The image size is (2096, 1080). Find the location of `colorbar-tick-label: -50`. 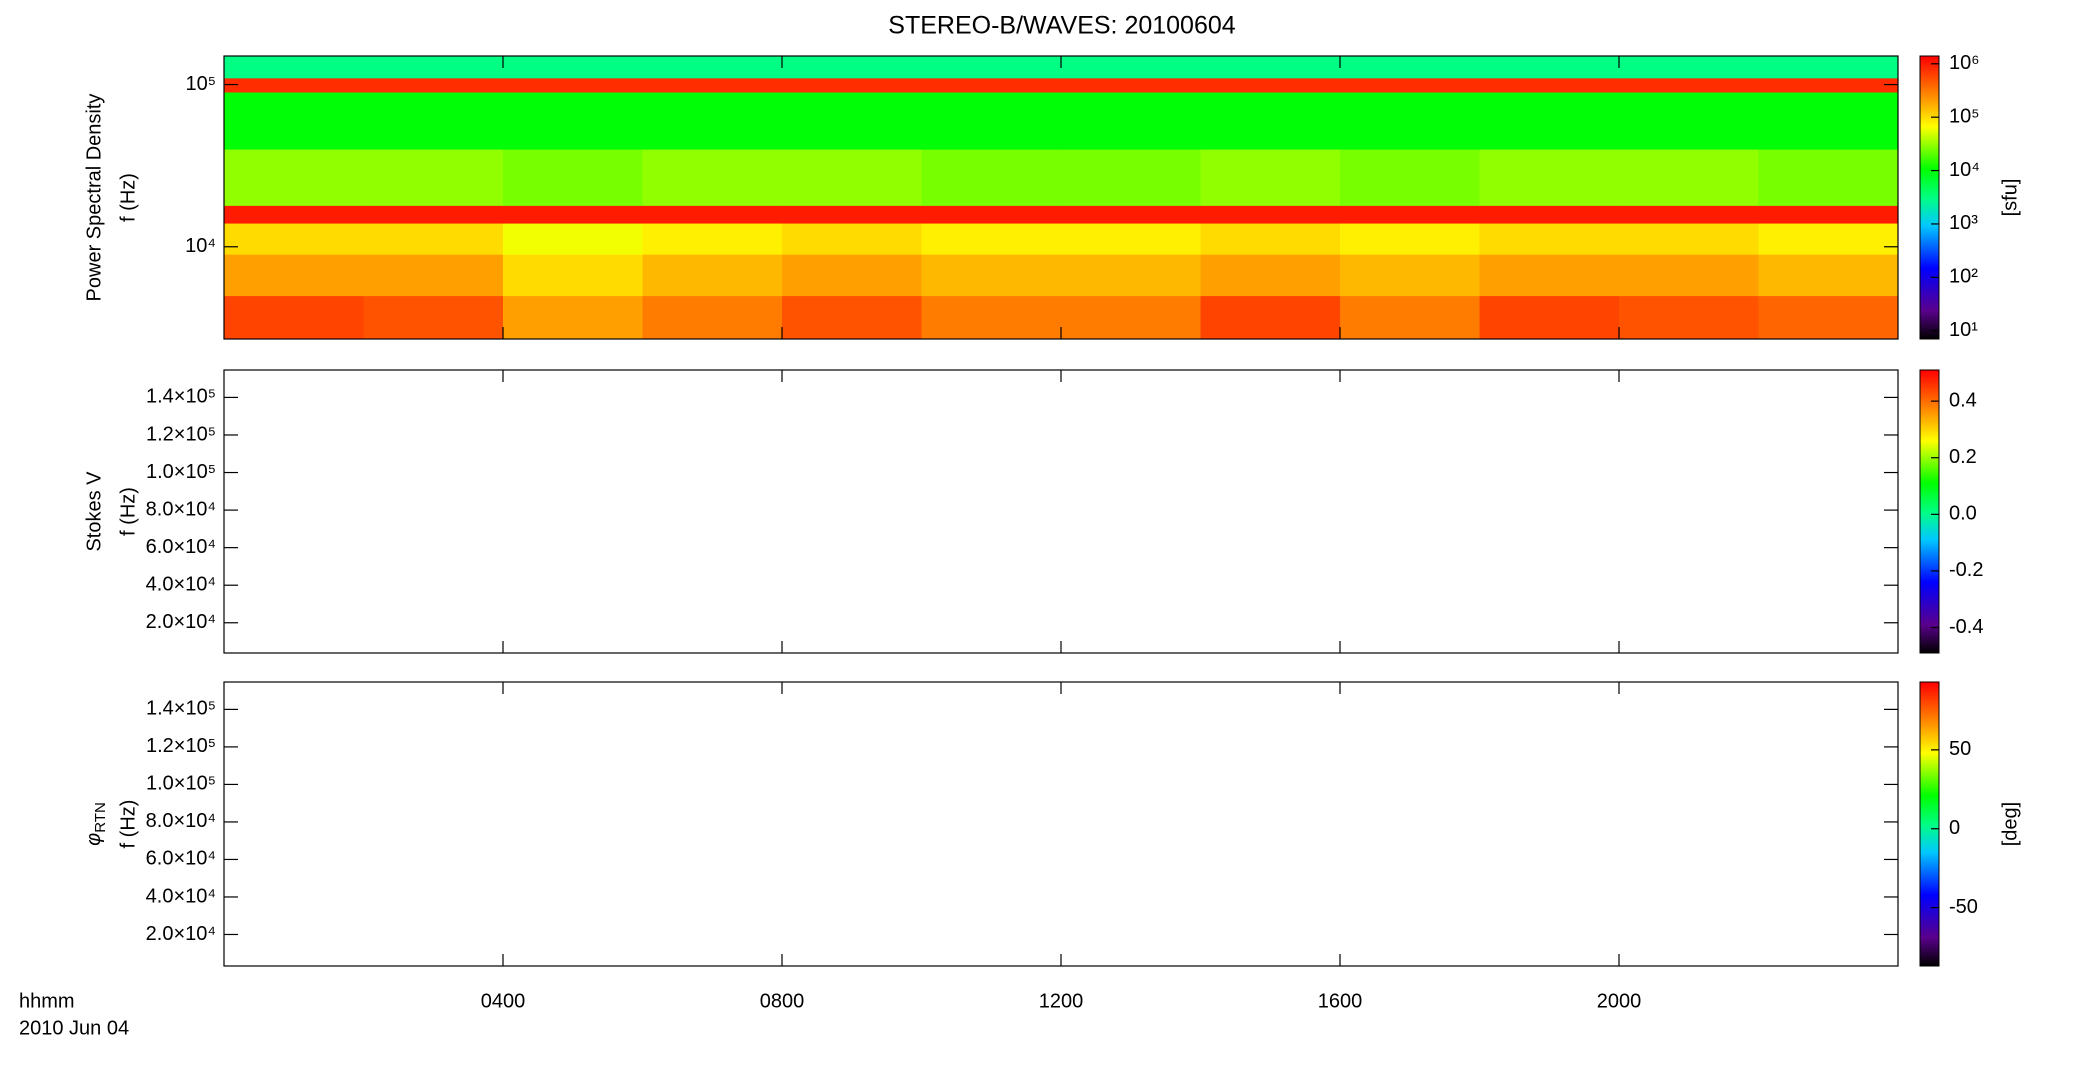

colorbar-tick-label: -50 is located at coordinates (1963, 907).